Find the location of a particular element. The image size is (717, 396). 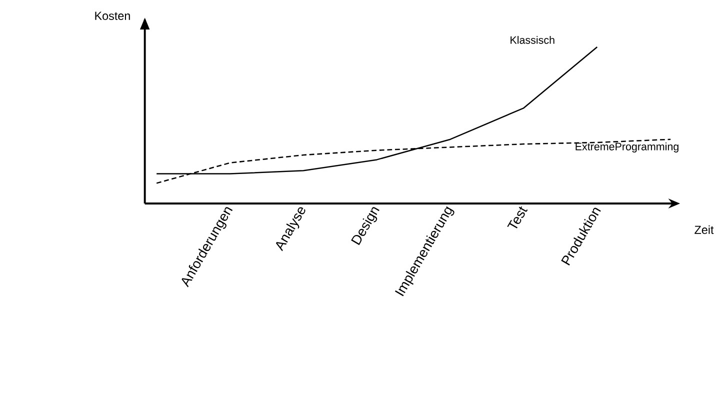

text: Klassisch is located at coordinates (532, 40).